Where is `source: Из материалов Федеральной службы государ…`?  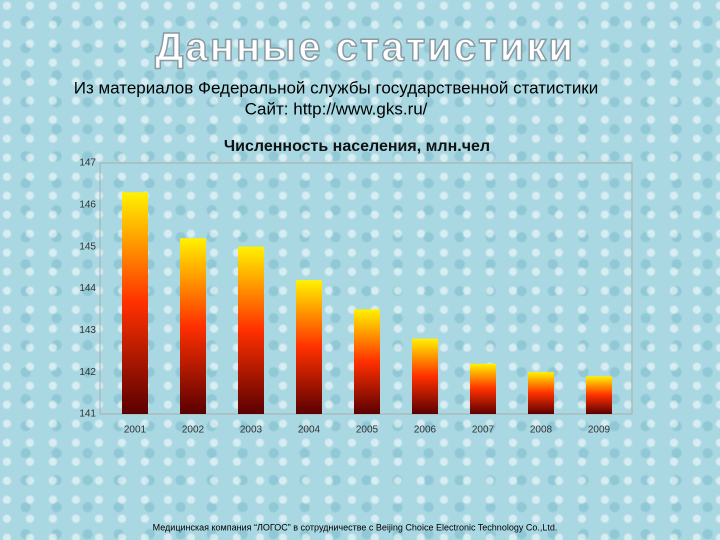
source: Из материалов Федеральной службы государ… is located at coordinates (336, 87).